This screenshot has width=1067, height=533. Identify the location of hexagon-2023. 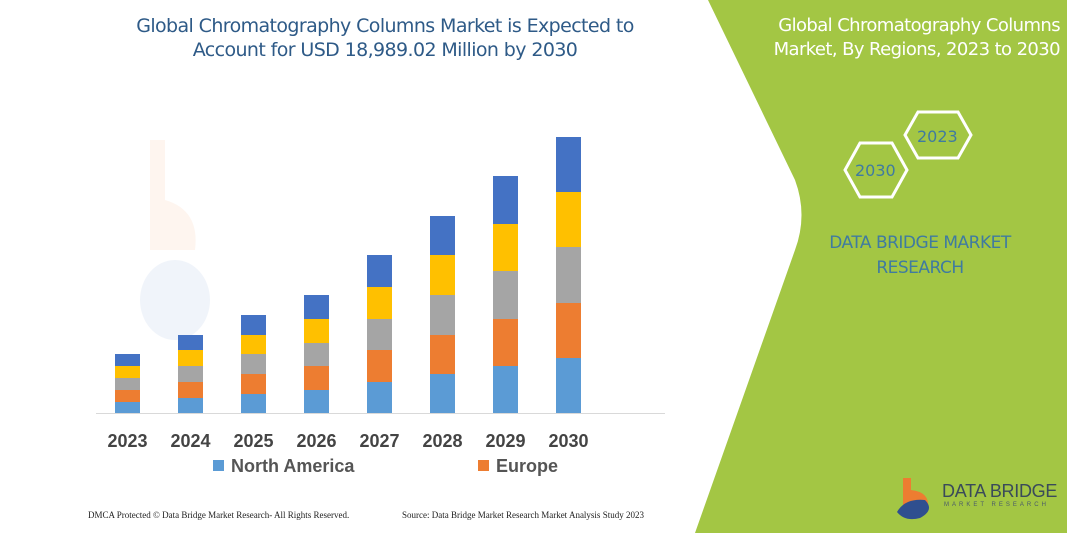
(938, 135).